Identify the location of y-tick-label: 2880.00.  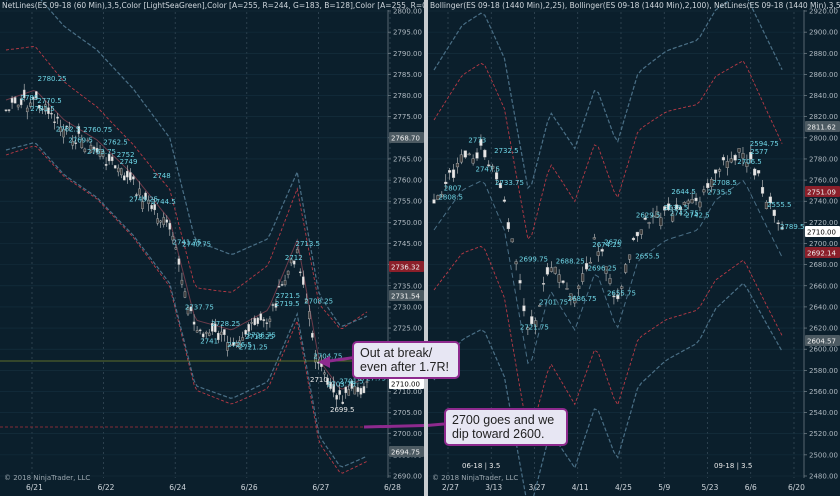
(823, 54).